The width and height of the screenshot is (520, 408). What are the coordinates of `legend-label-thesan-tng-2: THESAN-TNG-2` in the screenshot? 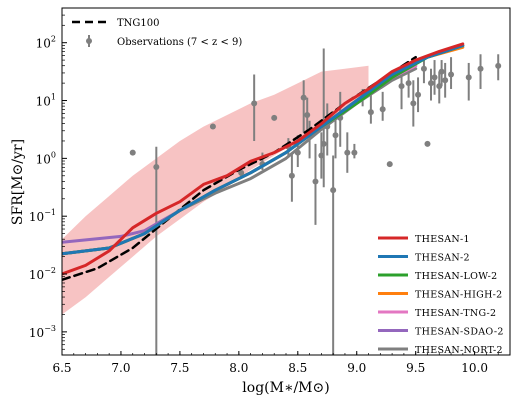 It's located at (455, 313).